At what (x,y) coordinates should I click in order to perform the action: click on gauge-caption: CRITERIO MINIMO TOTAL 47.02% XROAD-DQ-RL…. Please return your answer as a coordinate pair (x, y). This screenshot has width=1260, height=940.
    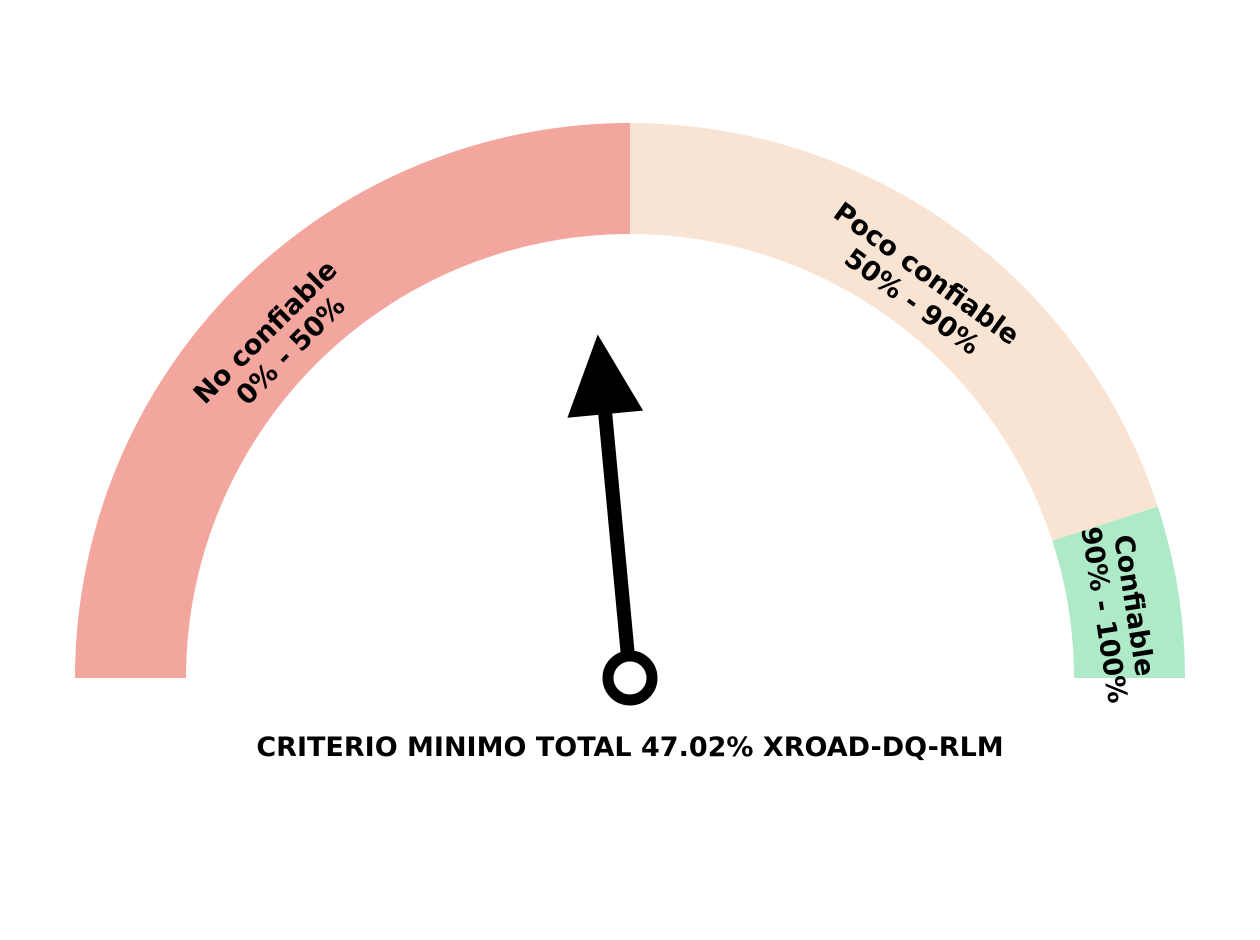
    Looking at the image, I should click on (629, 747).